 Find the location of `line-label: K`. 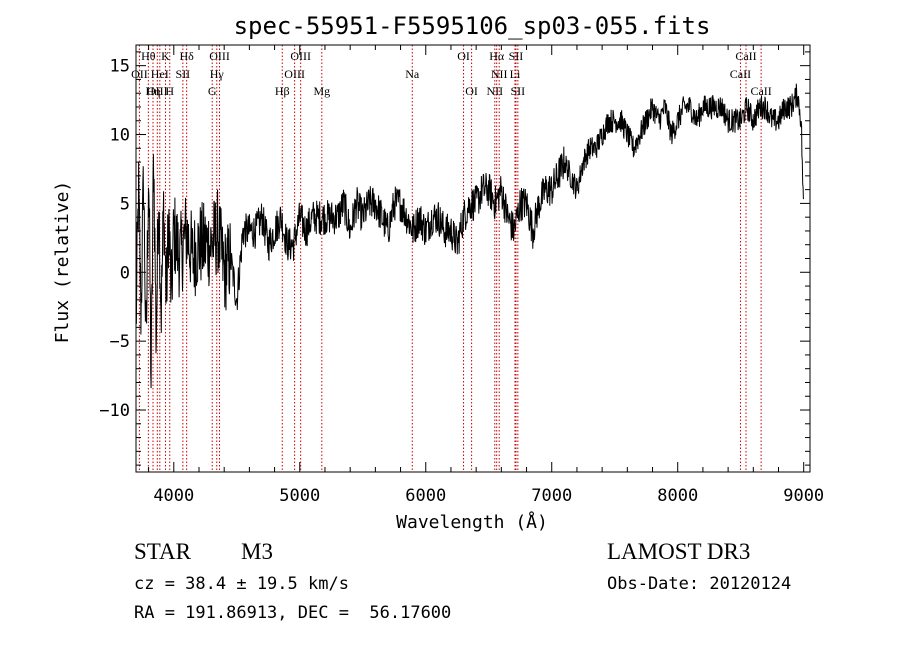

line-label: K is located at coordinates (165, 56).